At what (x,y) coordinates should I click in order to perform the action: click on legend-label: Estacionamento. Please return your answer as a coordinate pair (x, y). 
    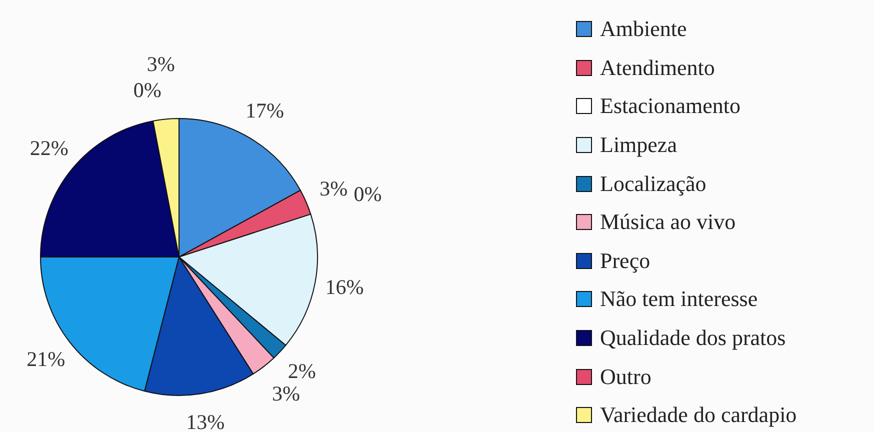
    Looking at the image, I should click on (670, 106).